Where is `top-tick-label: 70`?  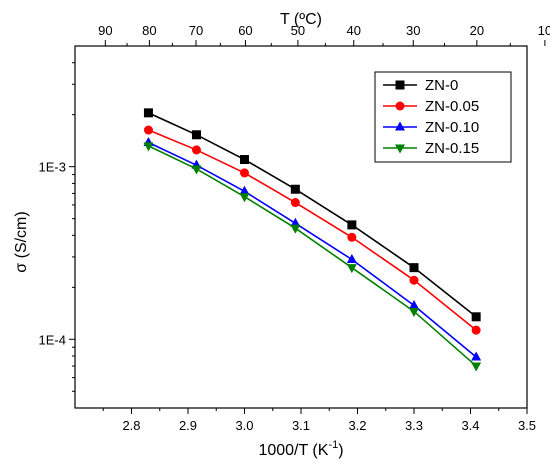 top-tick-label: 70 is located at coordinates (196, 30).